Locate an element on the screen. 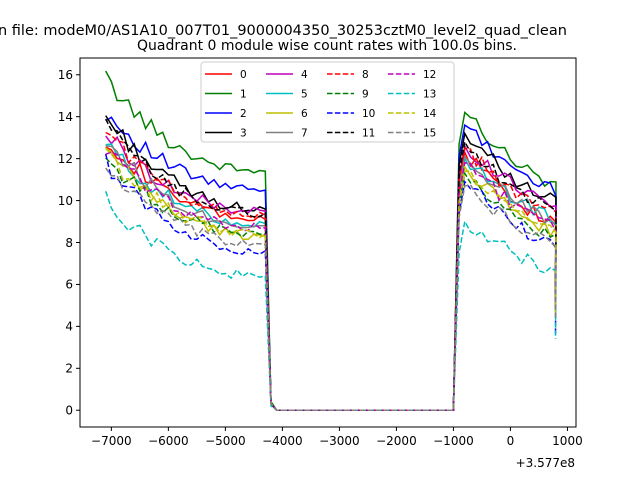 The width and height of the screenshot is (640, 480). x-offset-label: +3.577e8 is located at coordinates (545, 463).